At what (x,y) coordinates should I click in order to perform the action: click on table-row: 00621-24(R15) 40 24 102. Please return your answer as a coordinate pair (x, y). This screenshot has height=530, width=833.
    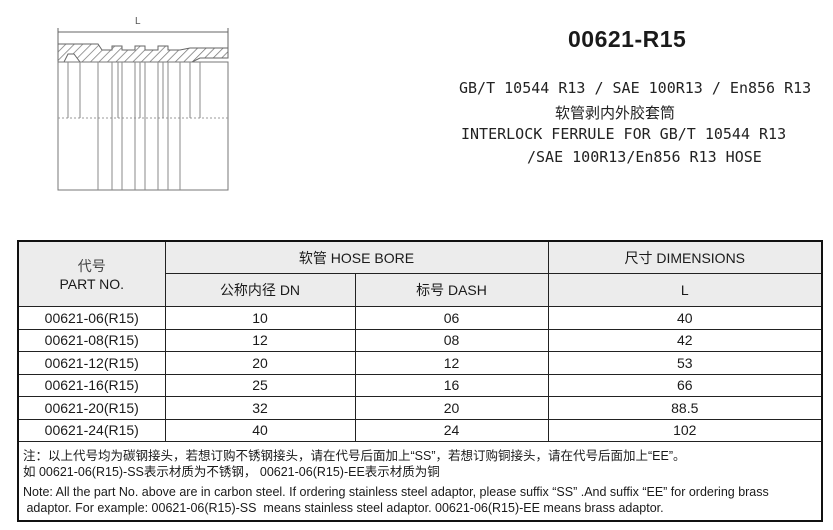
    Looking at the image, I should click on (420, 430).